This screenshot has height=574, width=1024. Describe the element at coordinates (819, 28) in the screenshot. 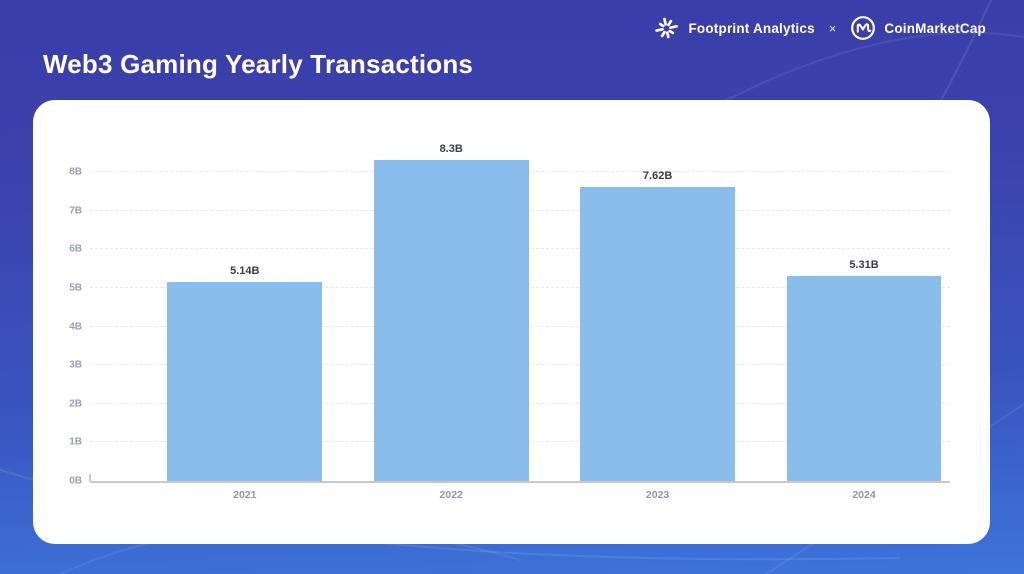

I see `brand-header: Footprint Analytics × CoinMarketCap` at that location.